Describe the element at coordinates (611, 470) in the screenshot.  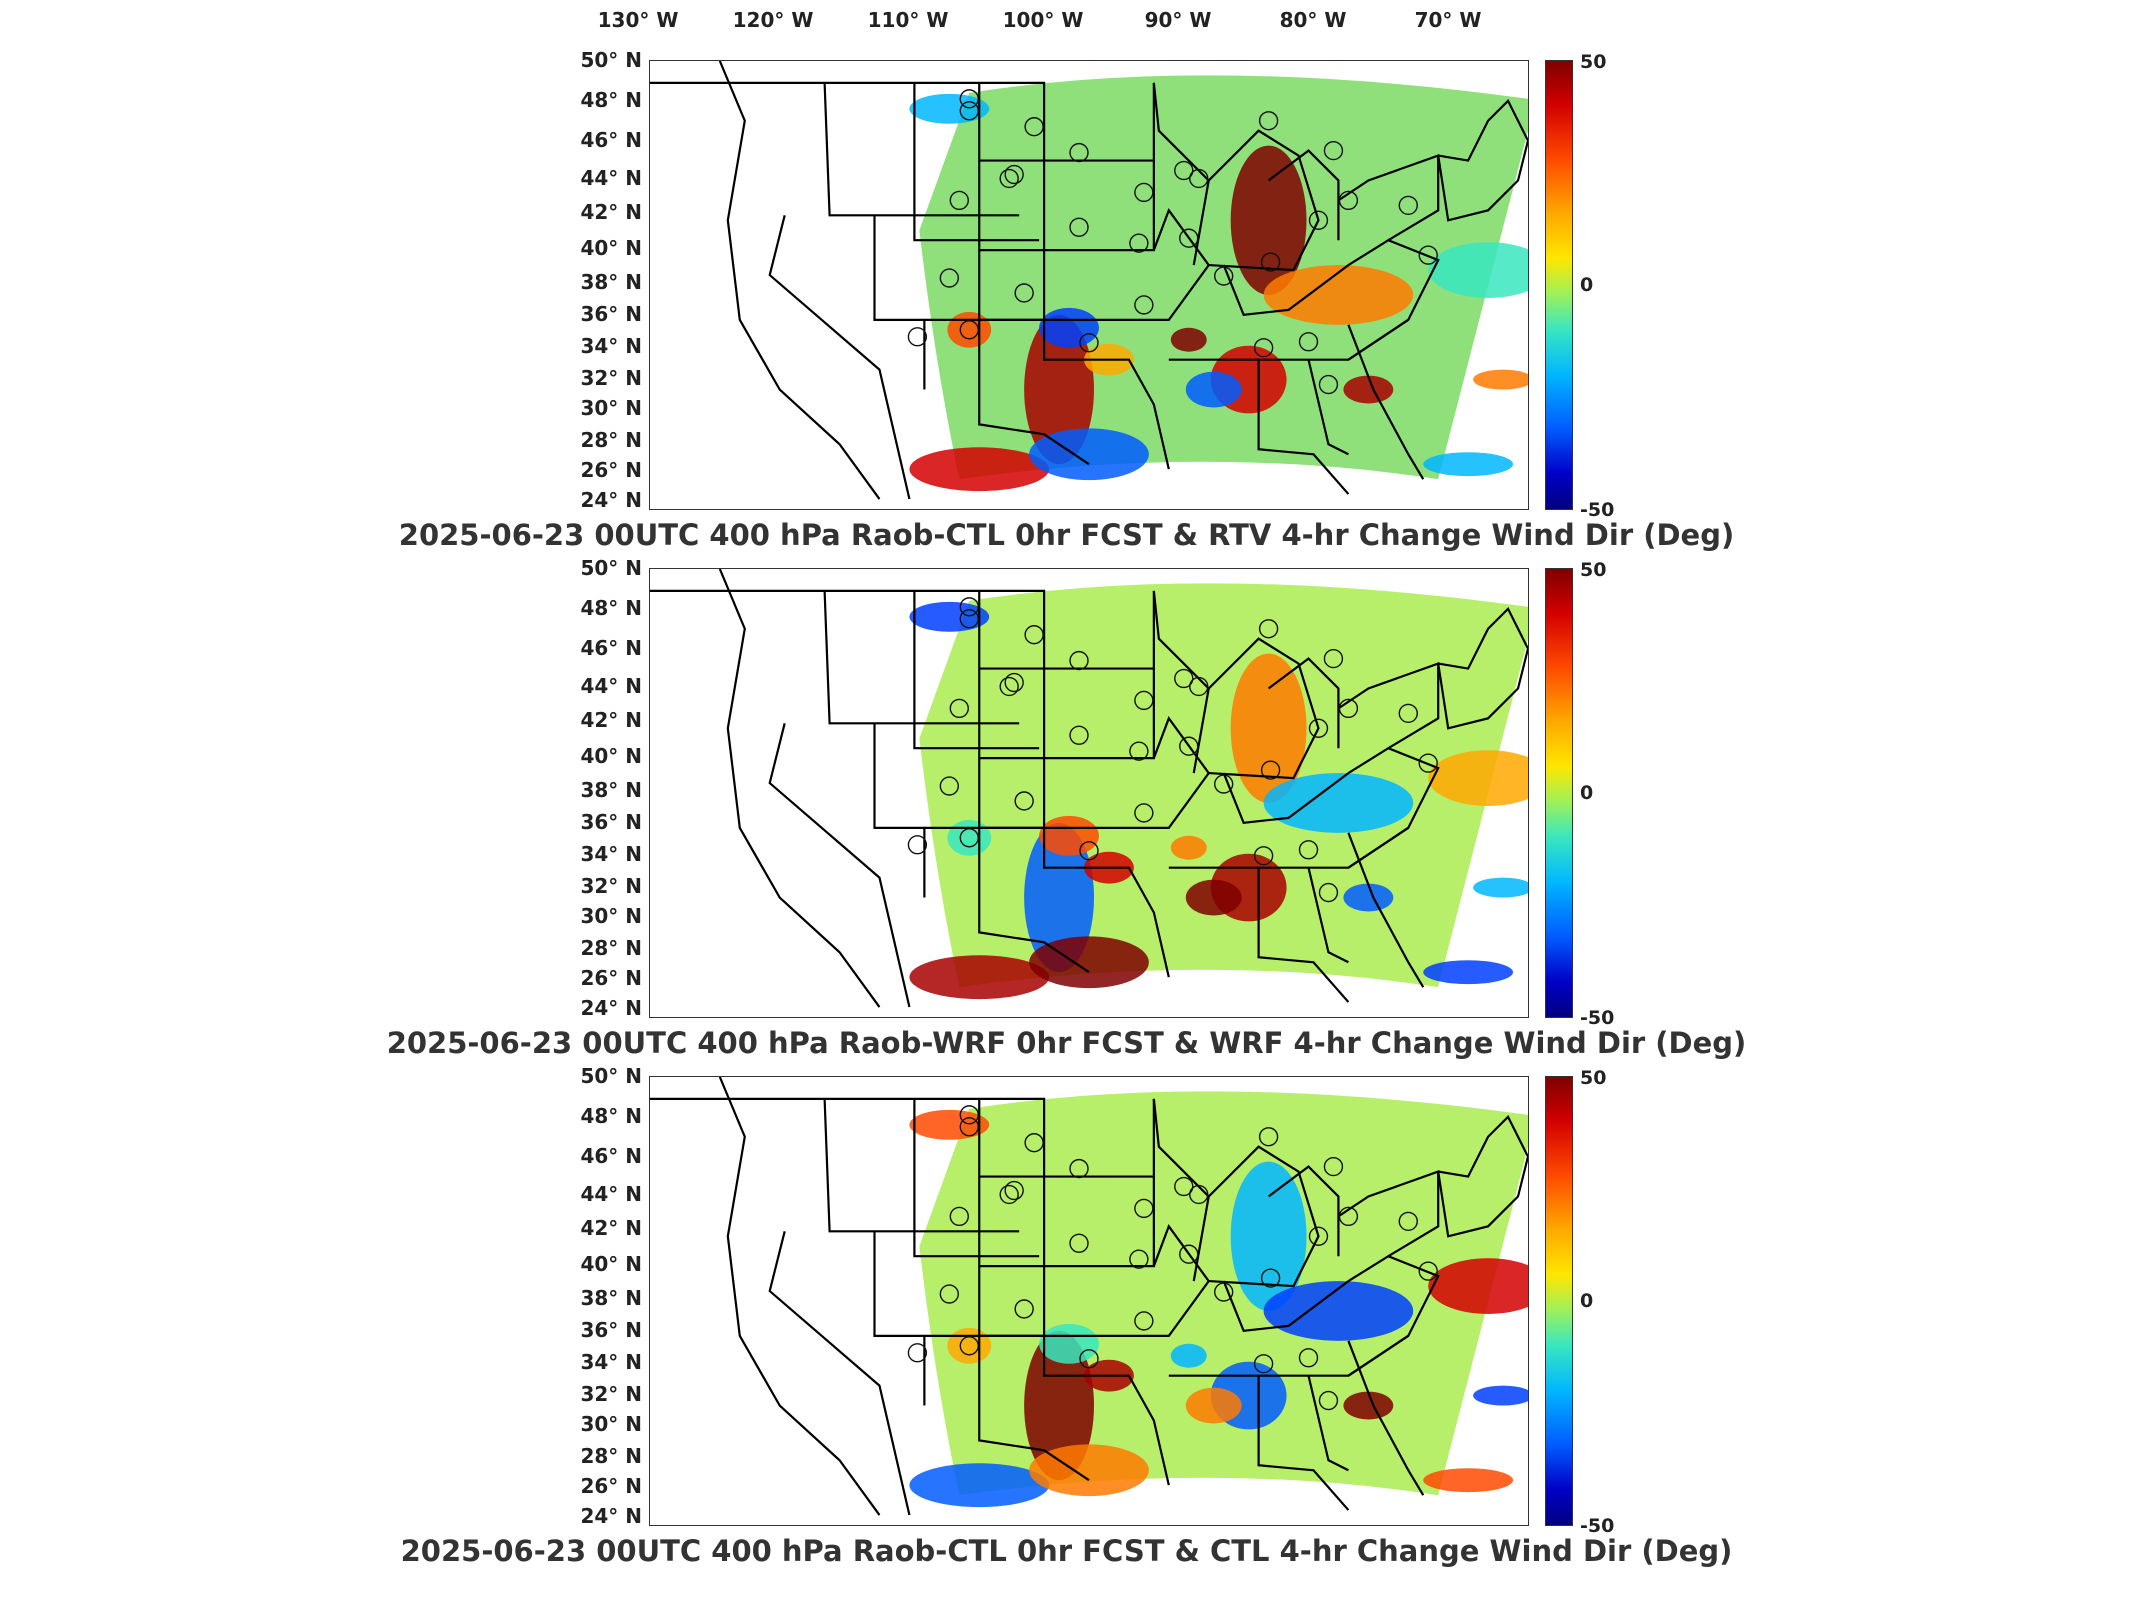
I see `lat-tick: 26° N` at that location.